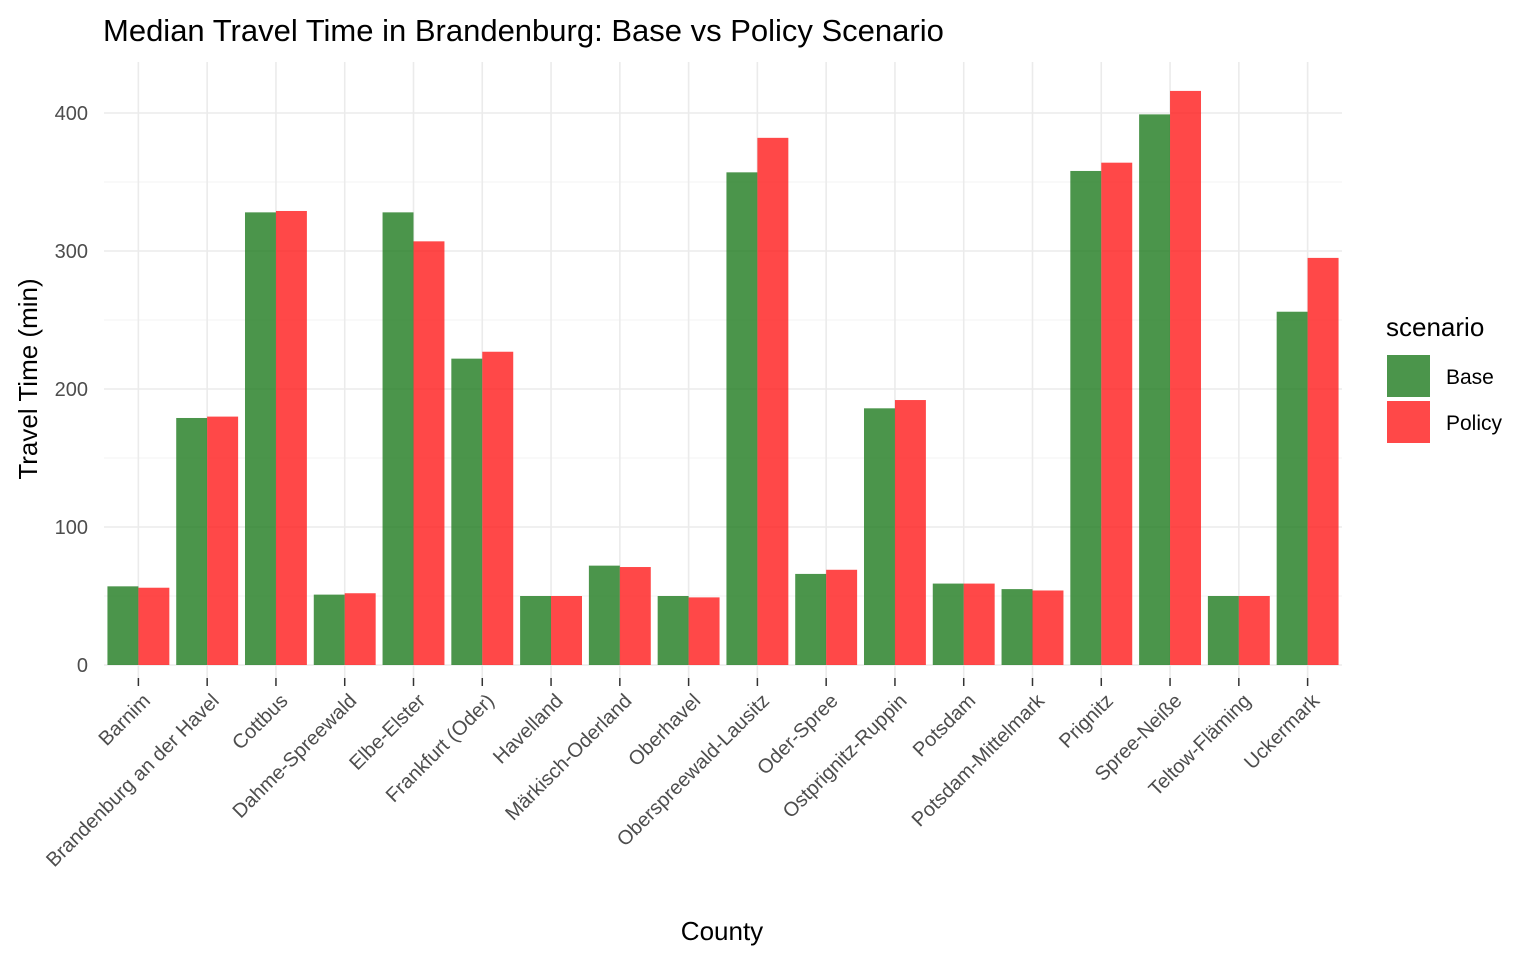 The image size is (1536, 960). Describe the element at coordinates (1086, 721) in the screenshot. I see `x-tick-label: Prignitz` at that location.